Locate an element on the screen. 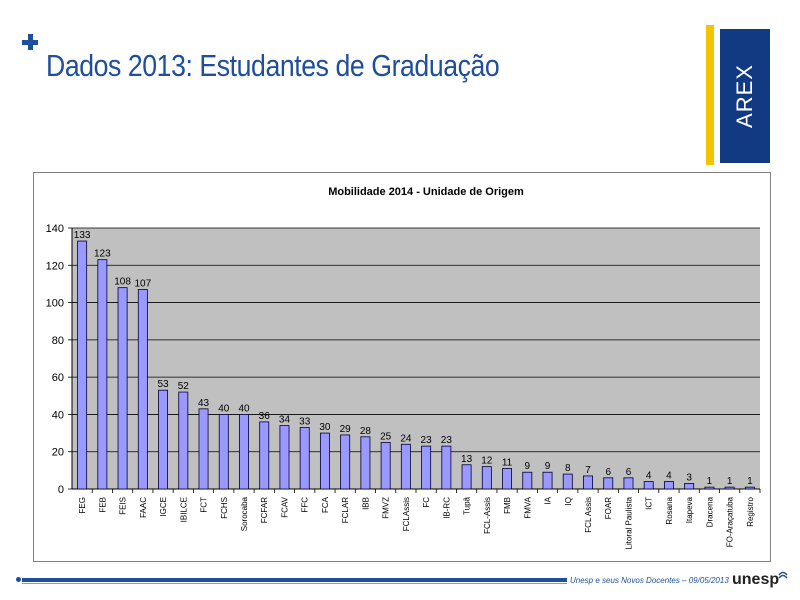  x-tick-label: FMB is located at coordinates (507, 505).